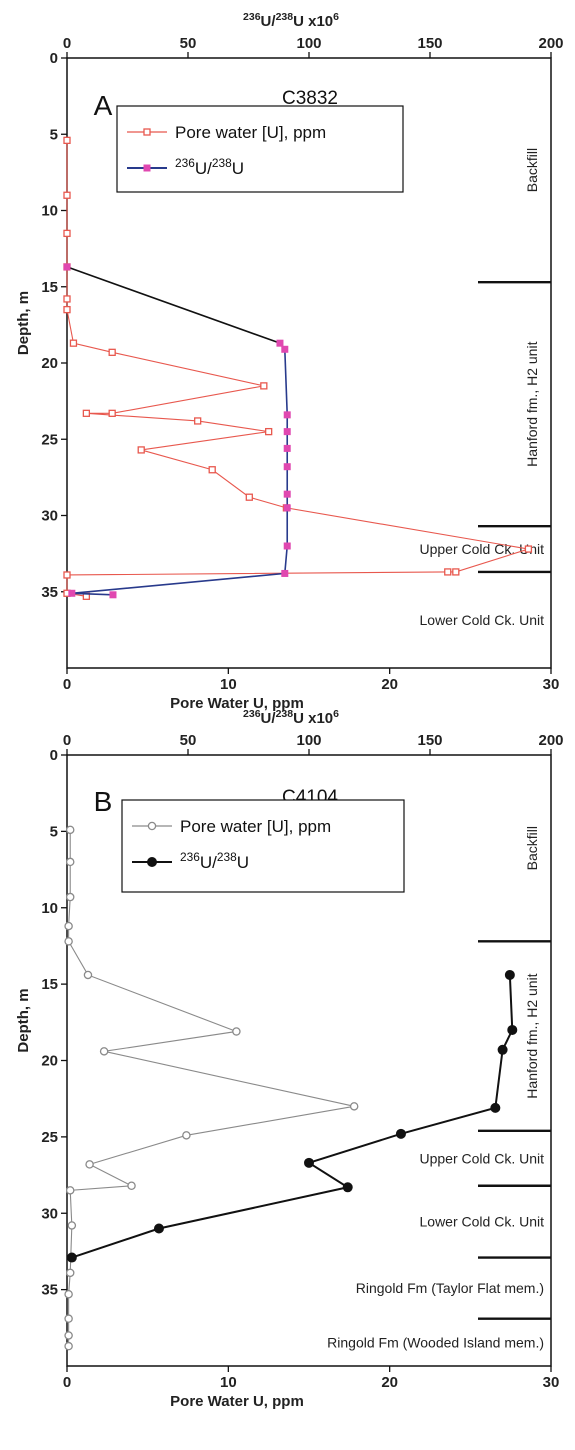 The height and width of the screenshot is (1450, 575). Describe the element at coordinates (450, 1288) in the screenshot. I see `geologic-unit-label: Ringold Fm (Taylor Flat mem.)` at that location.